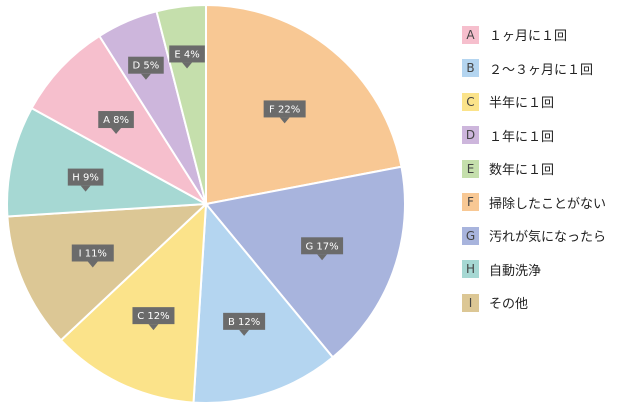  I want to click on legend-item-b: B ２～３ヶ月に１回, so click(534, 69).